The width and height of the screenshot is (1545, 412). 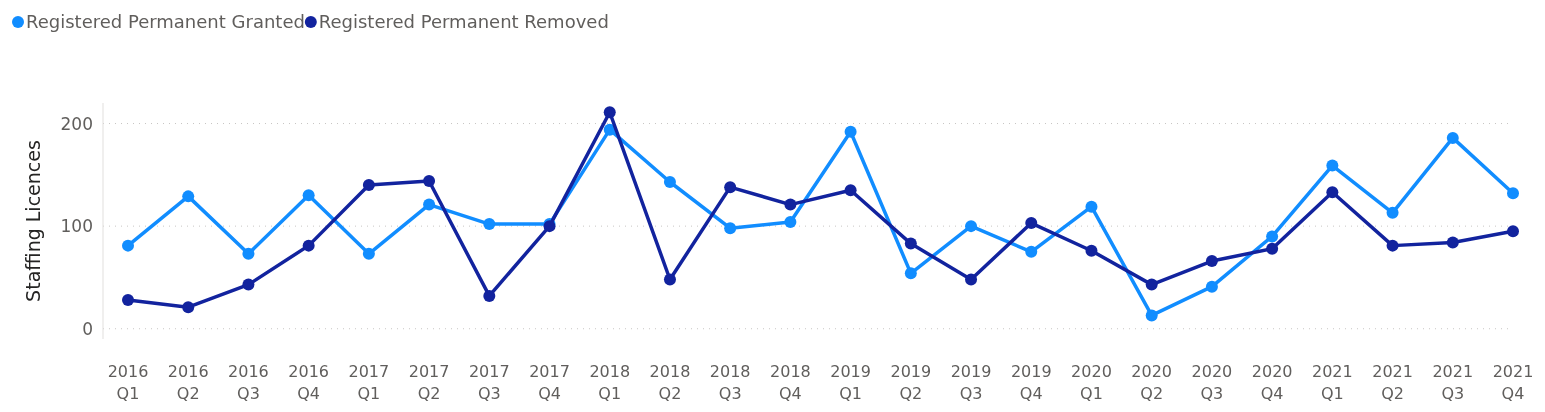 What do you see at coordinates (76, 123) in the screenshot?
I see `y-tick-label: 200` at bounding box center [76, 123].